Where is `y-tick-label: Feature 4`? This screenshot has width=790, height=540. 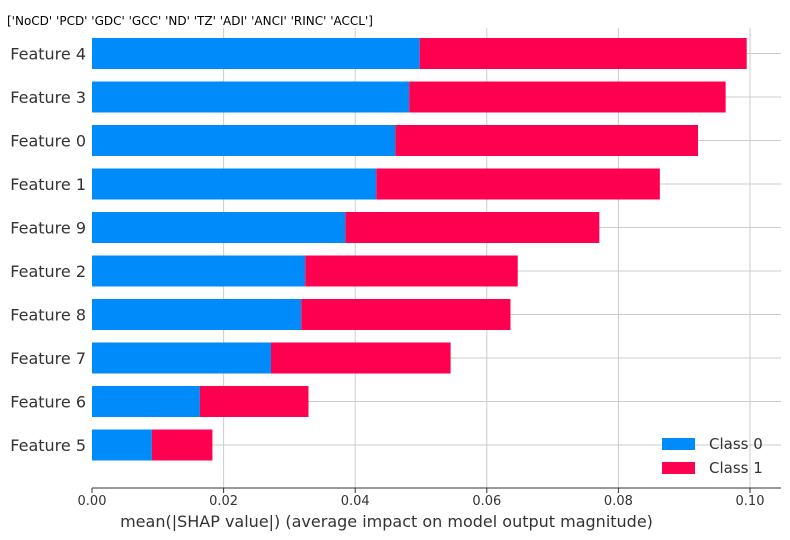
y-tick-label: Feature 4 is located at coordinates (48, 54).